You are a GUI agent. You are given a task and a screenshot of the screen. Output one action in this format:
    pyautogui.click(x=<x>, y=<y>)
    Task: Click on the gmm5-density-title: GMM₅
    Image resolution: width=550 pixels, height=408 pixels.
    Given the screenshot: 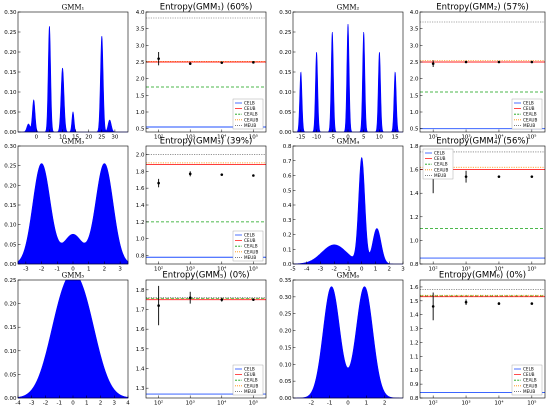 What is the action you would take?
    pyautogui.click(x=73, y=276)
    